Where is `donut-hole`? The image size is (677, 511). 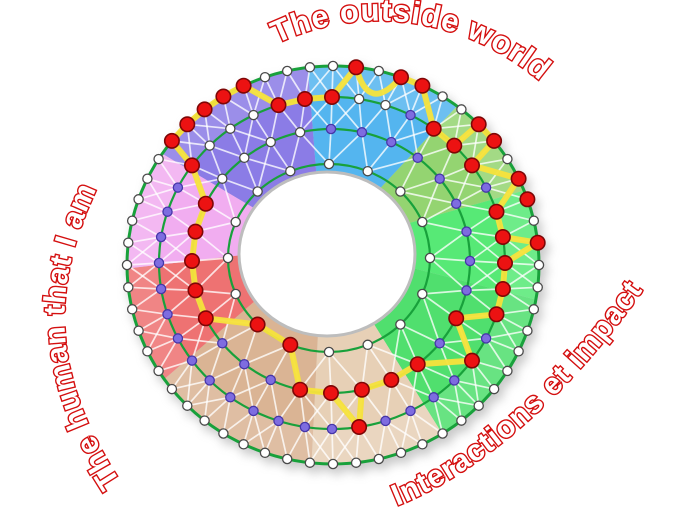
donut-hole is located at coordinates (327, 254).